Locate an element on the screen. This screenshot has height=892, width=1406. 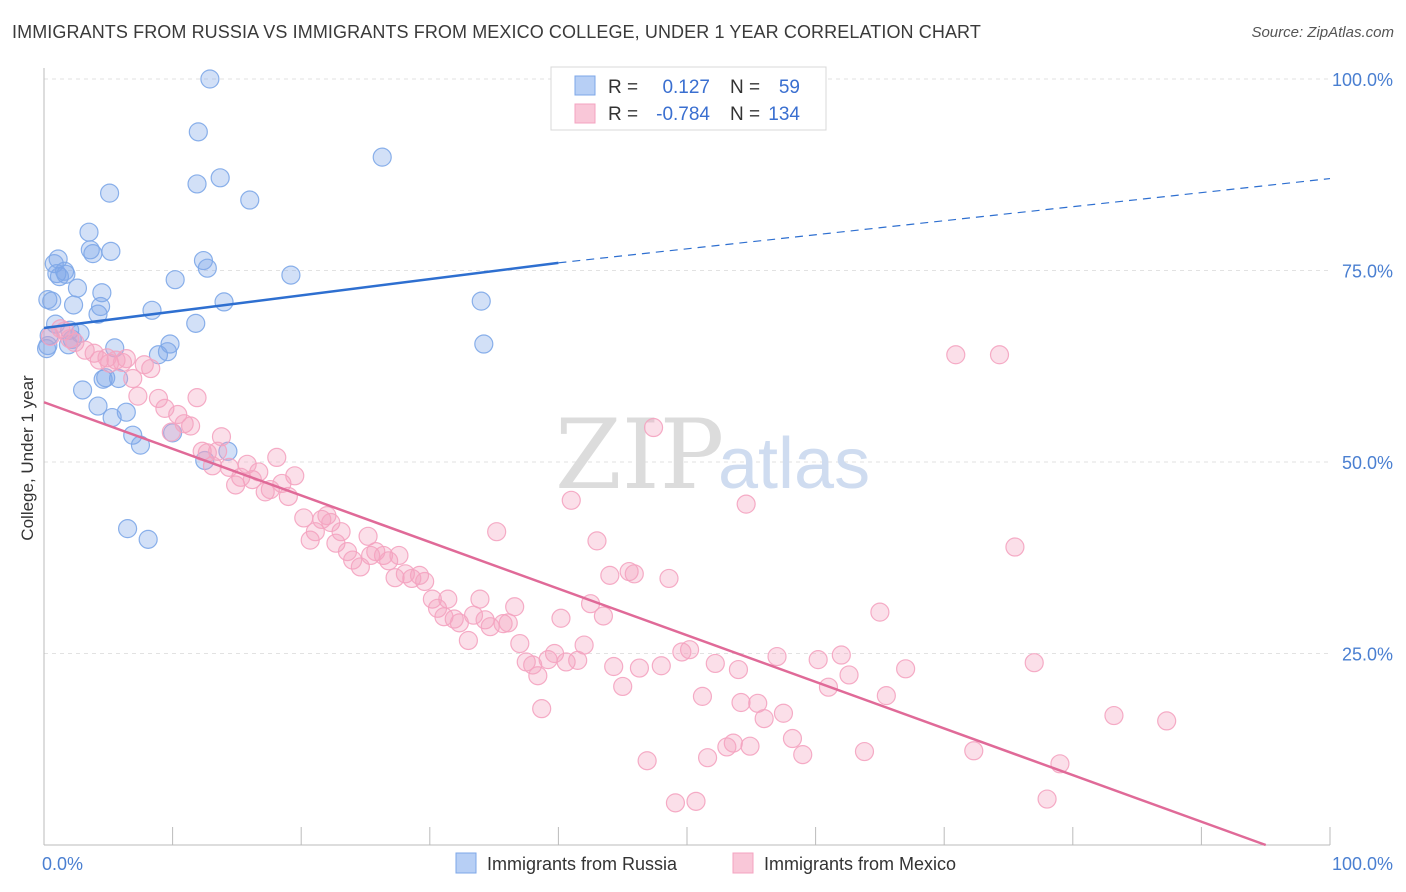
legend-n-label-mexico: N = is located at coordinates (745, 114).